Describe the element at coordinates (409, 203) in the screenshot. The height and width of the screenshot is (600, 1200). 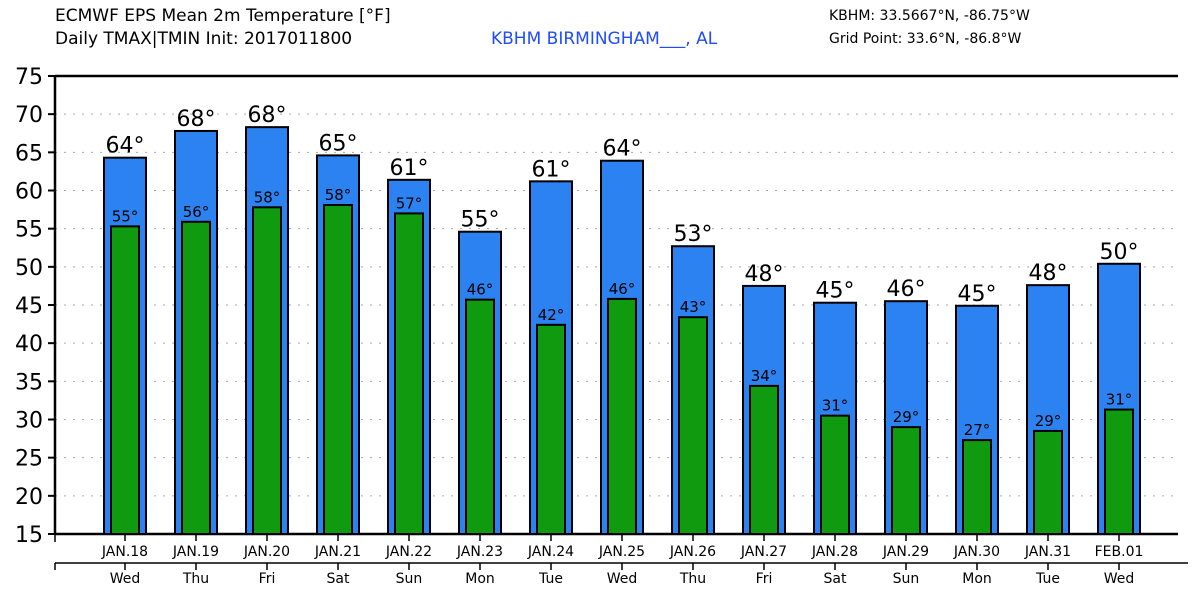
I see `tmin-label: 57°` at that location.